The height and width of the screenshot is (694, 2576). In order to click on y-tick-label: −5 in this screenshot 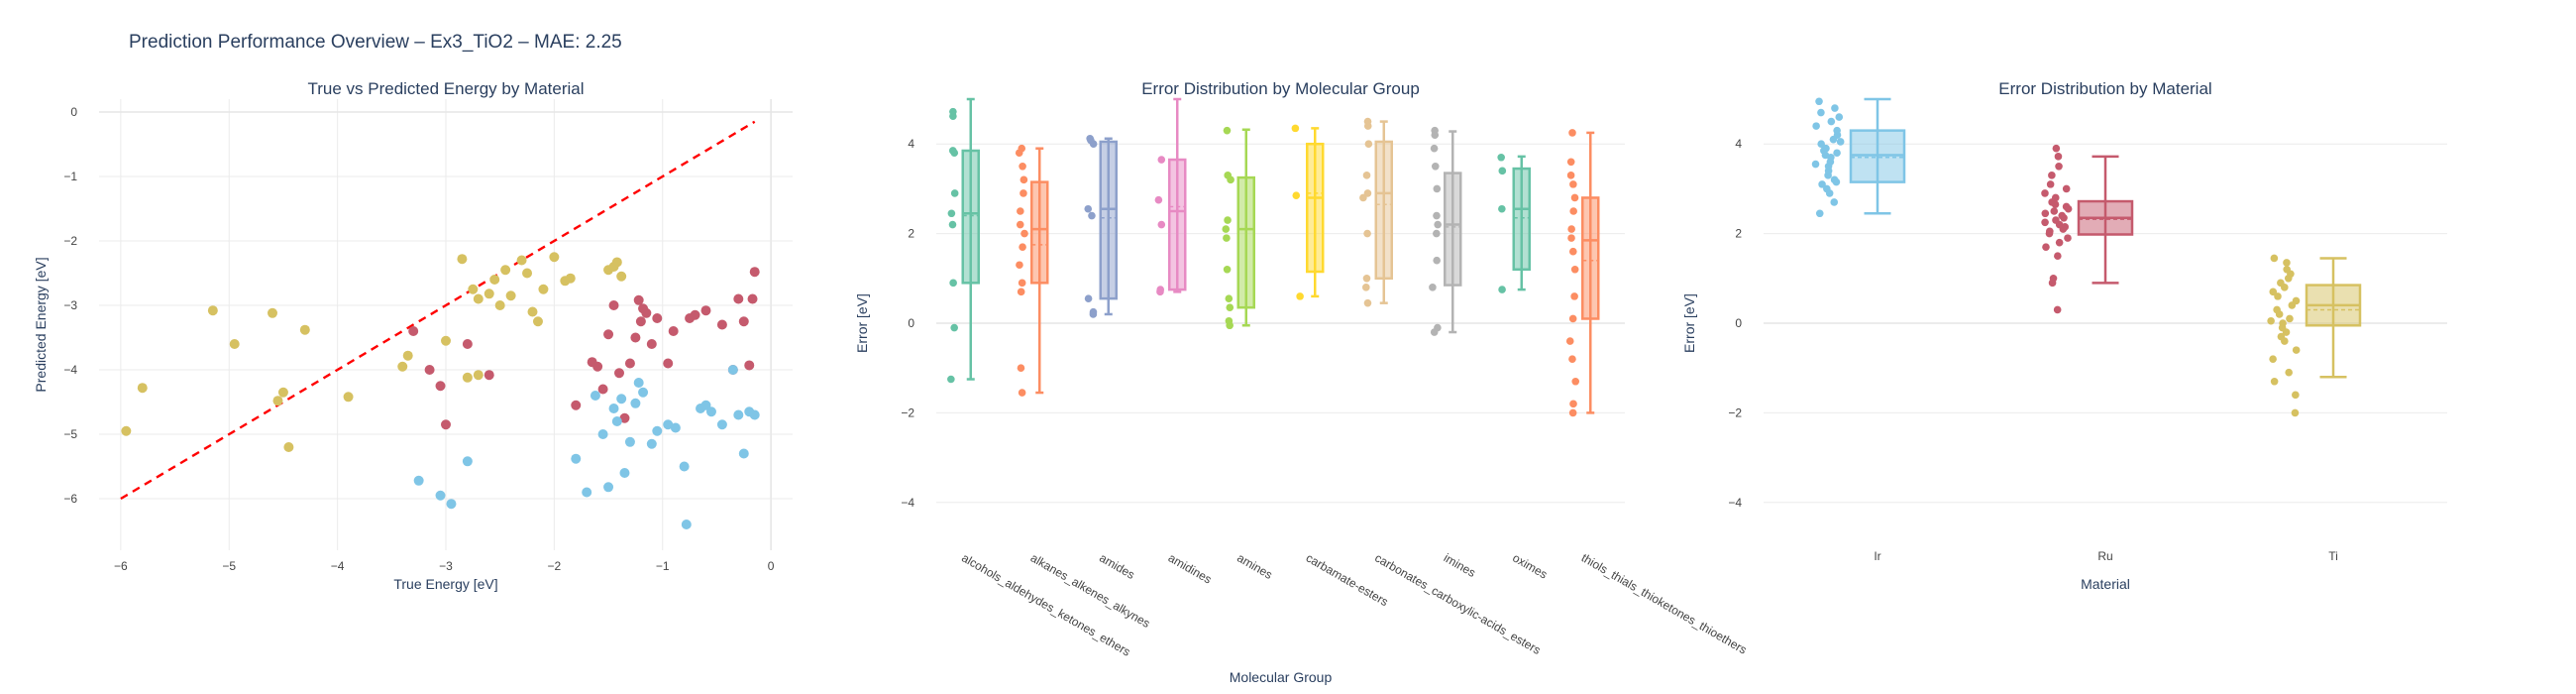, I will do `click(70, 434)`.